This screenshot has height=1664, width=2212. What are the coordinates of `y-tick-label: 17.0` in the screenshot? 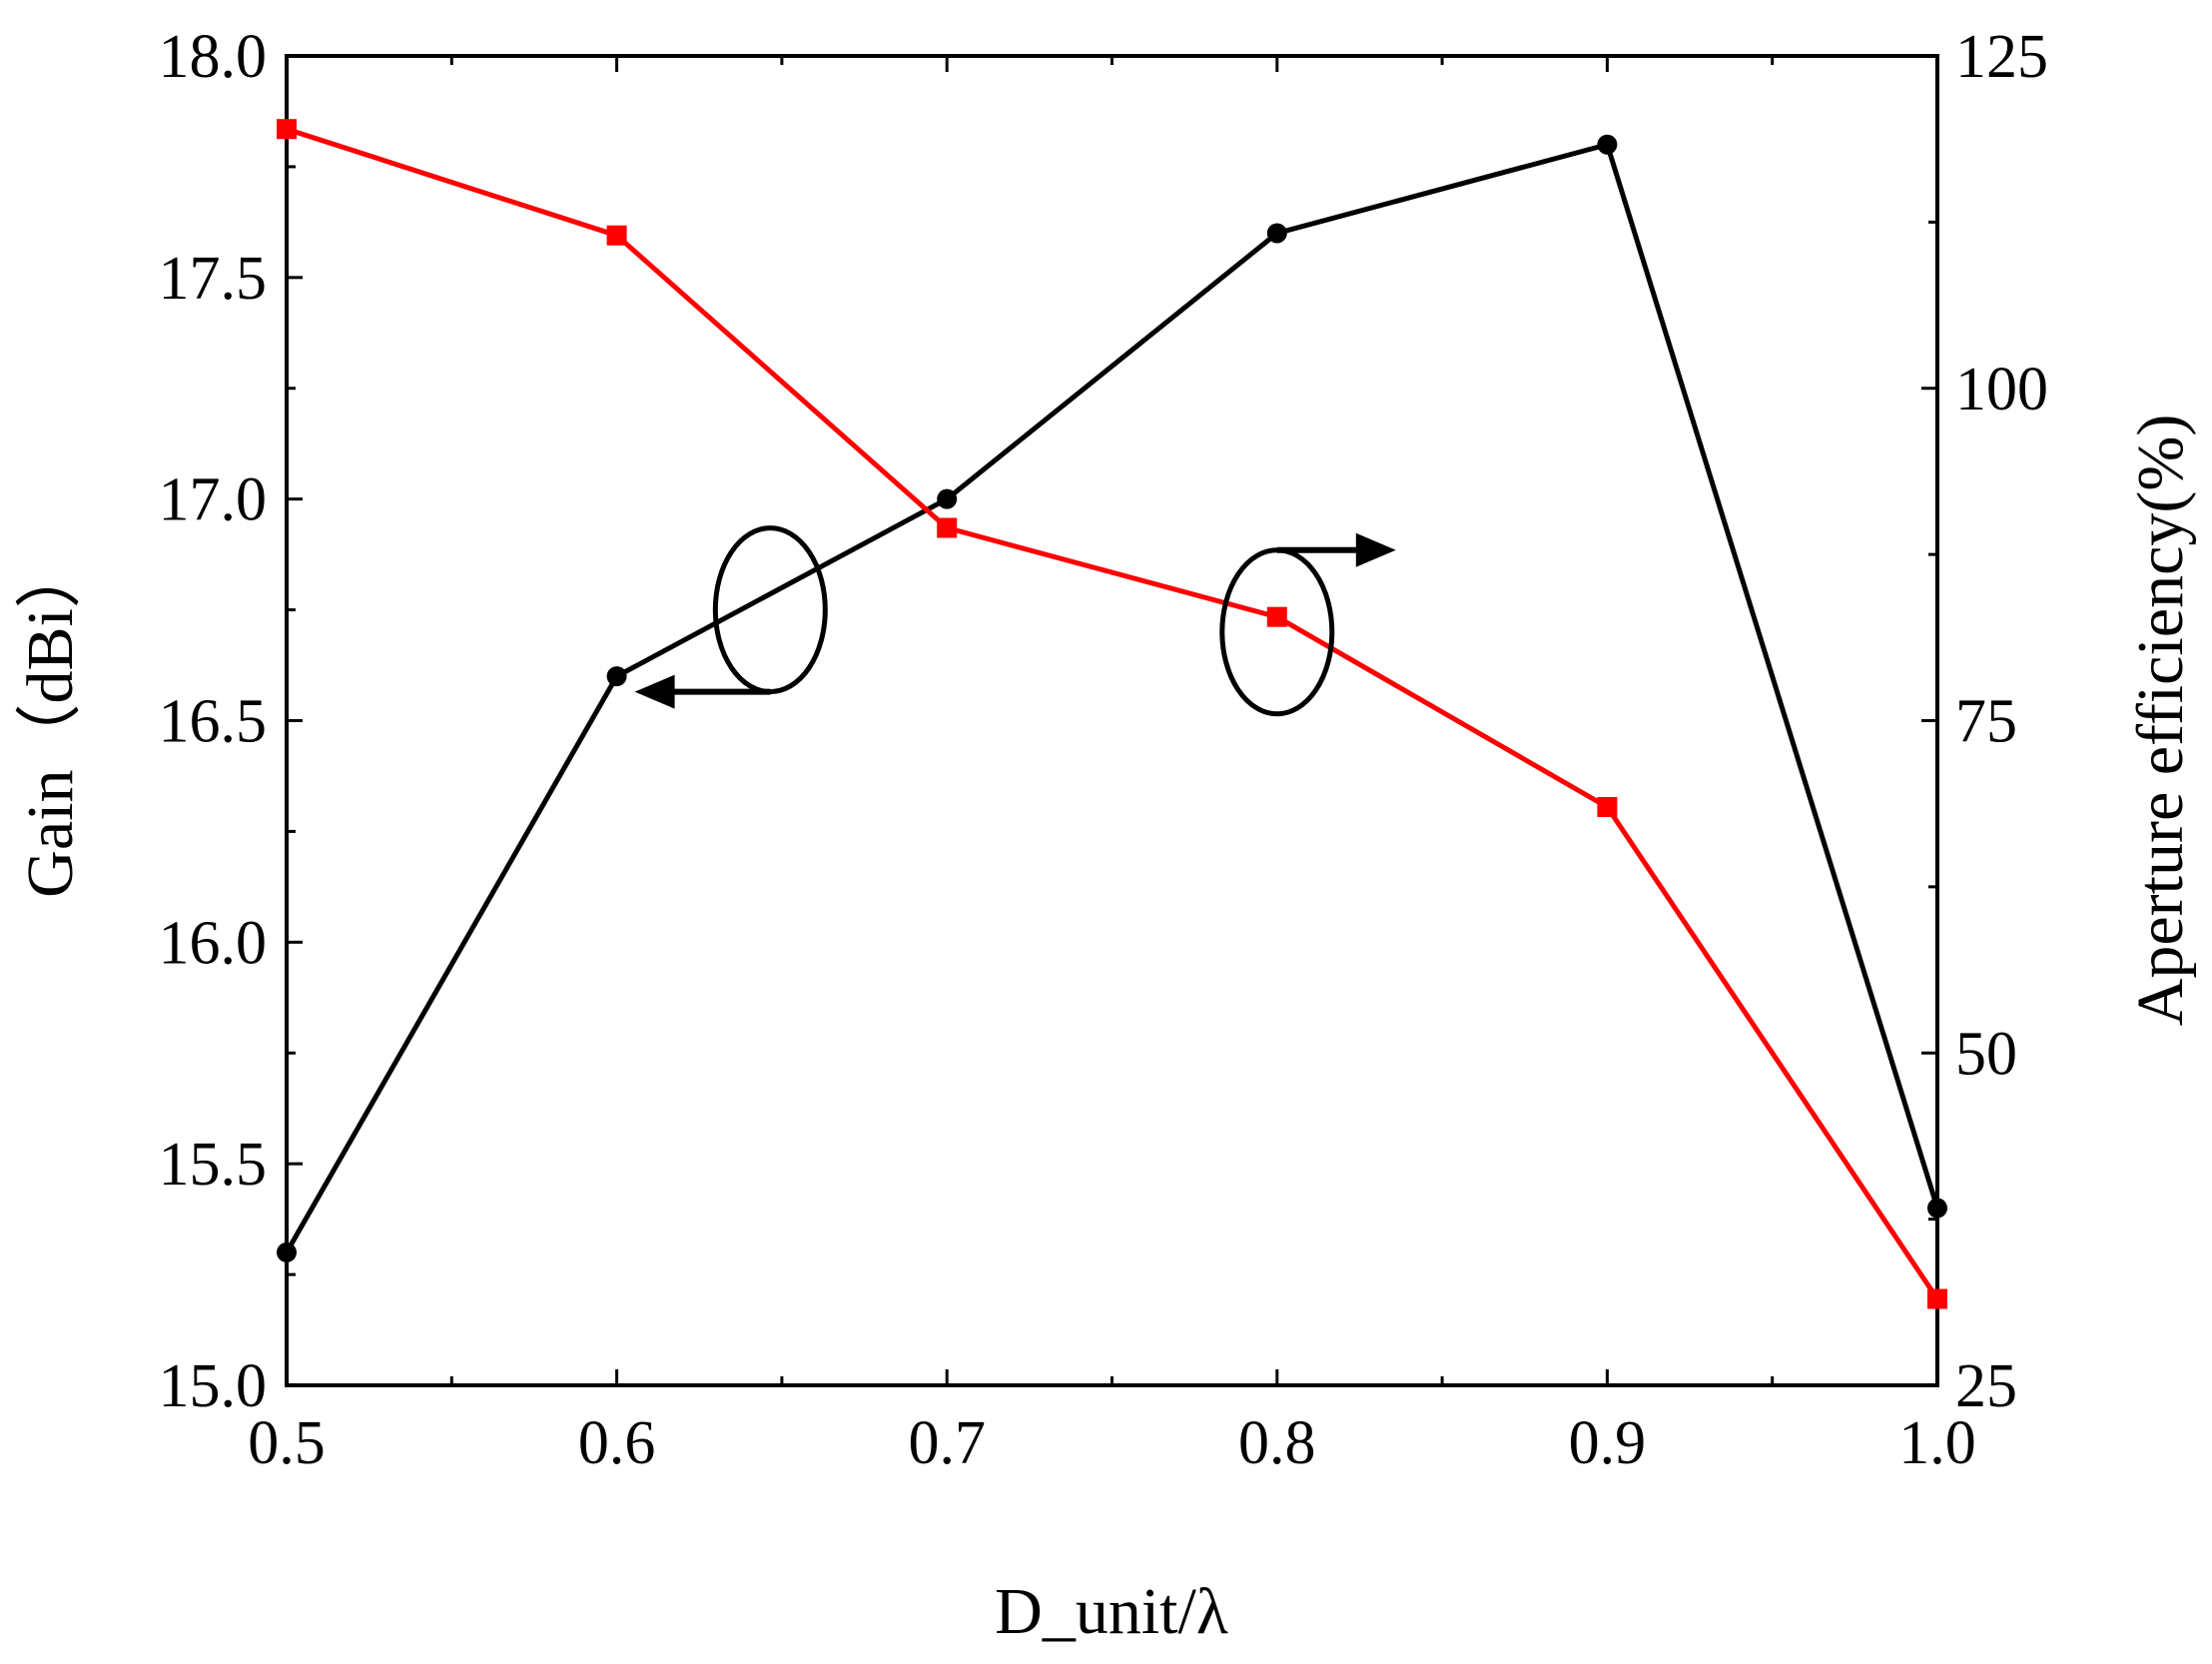 It's located at (213, 500).